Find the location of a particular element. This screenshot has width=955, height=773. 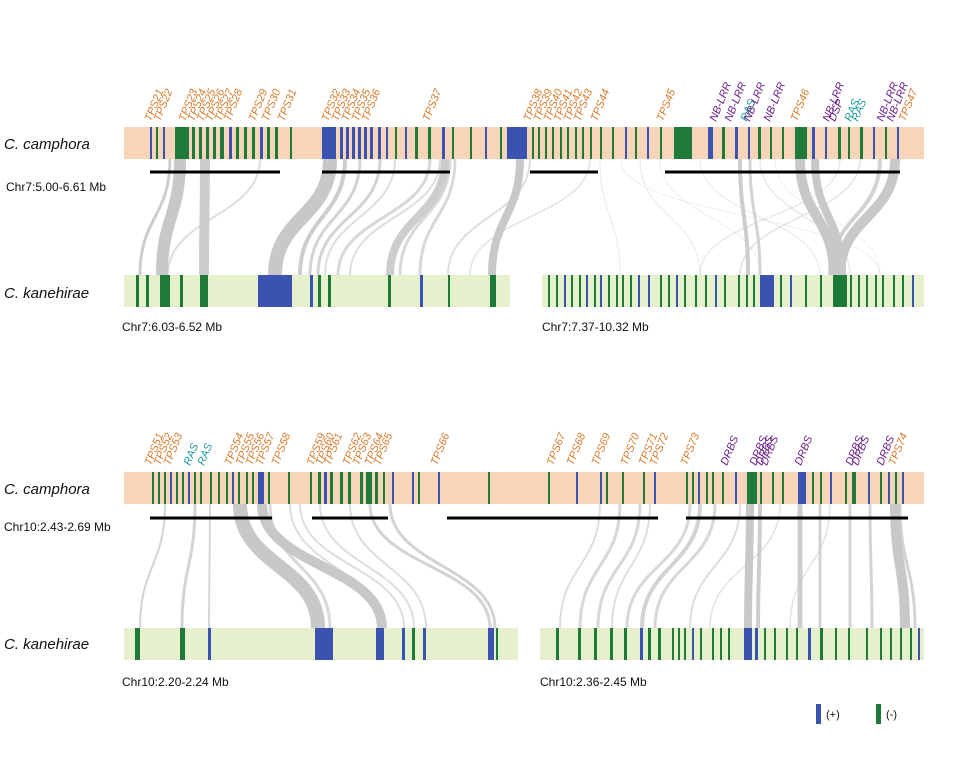

species-label-camphora: C. camphora is located at coordinates (47, 489).